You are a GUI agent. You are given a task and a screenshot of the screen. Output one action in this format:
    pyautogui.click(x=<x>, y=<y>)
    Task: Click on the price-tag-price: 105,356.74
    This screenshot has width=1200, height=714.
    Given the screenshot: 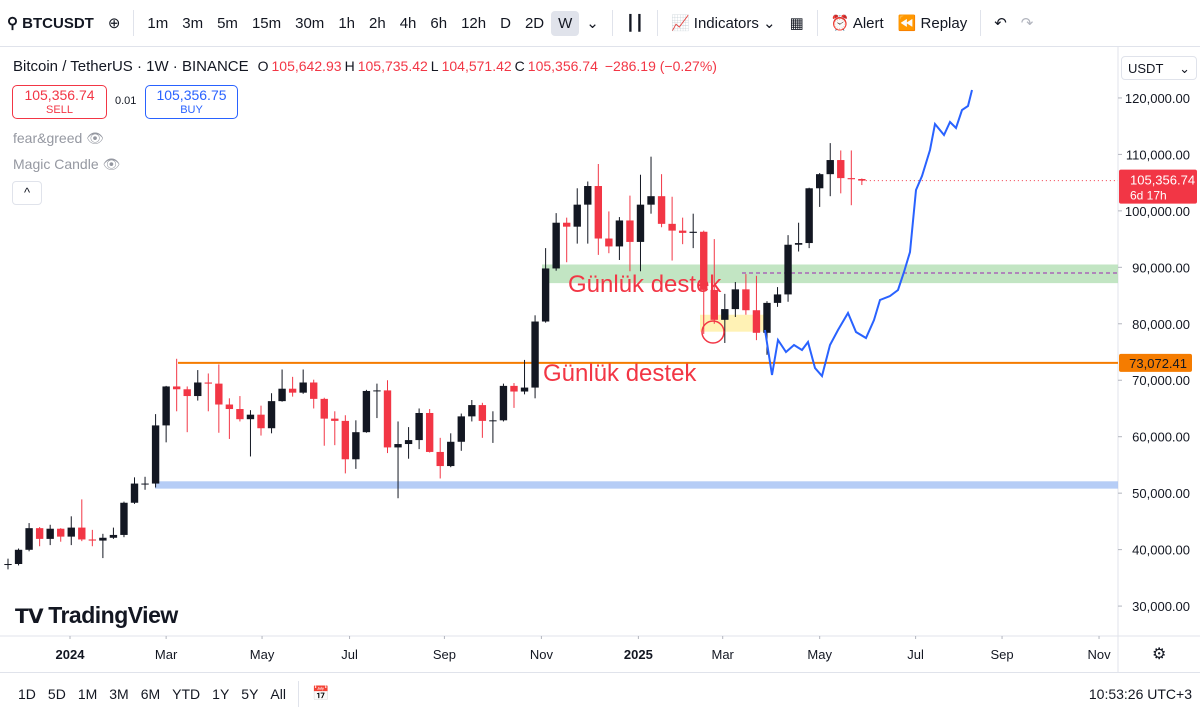 What is the action you would take?
    pyautogui.click(x=1162, y=180)
    